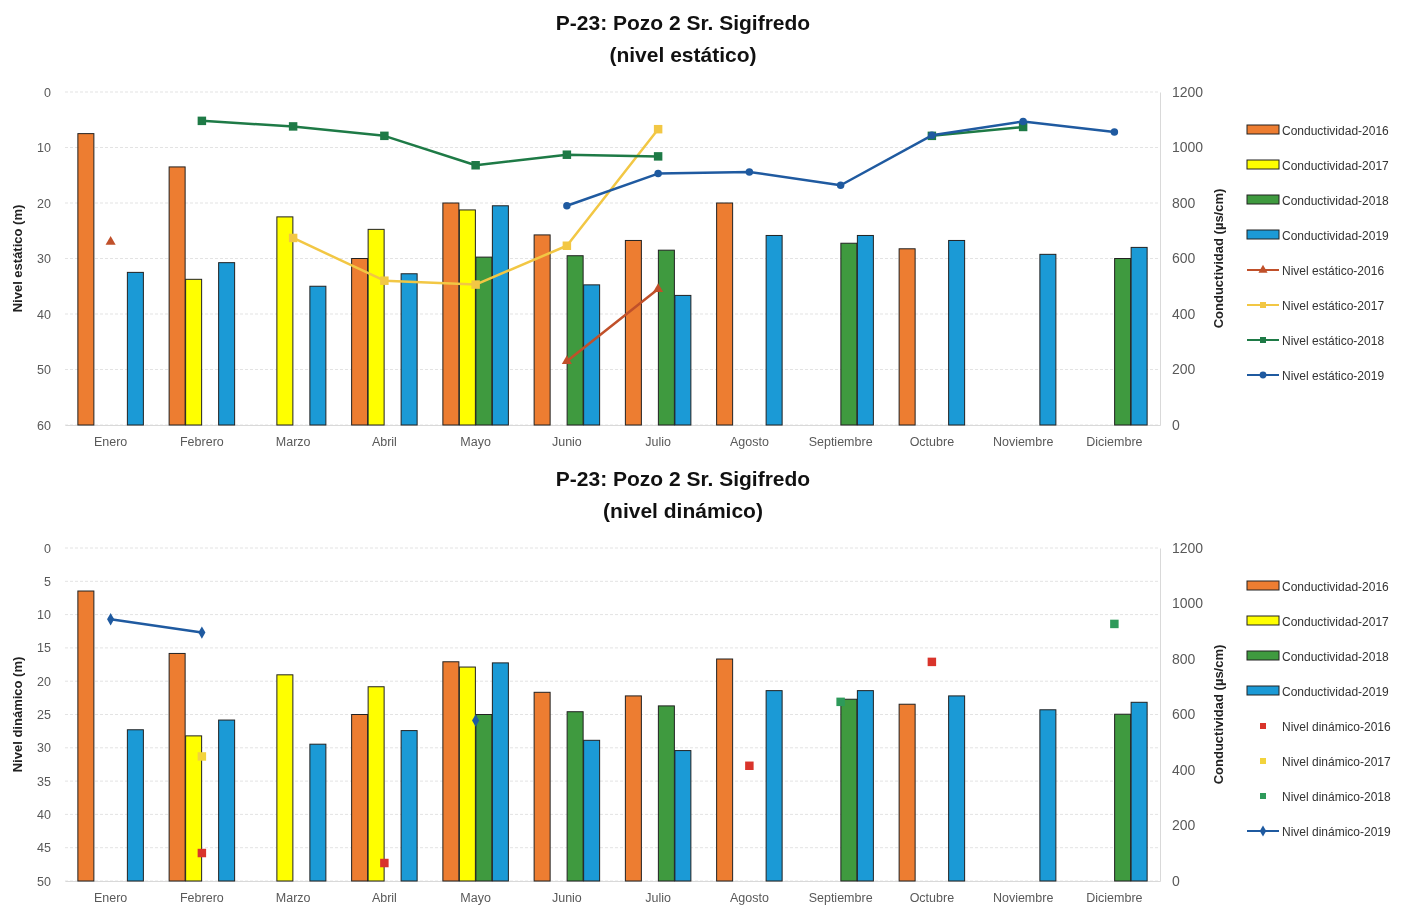 The image size is (1403, 912). What do you see at coordinates (17, 714) in the screenshot?
I see `y-axis-title: Nivel dinámico (m)` at bounding box center [17, 714].